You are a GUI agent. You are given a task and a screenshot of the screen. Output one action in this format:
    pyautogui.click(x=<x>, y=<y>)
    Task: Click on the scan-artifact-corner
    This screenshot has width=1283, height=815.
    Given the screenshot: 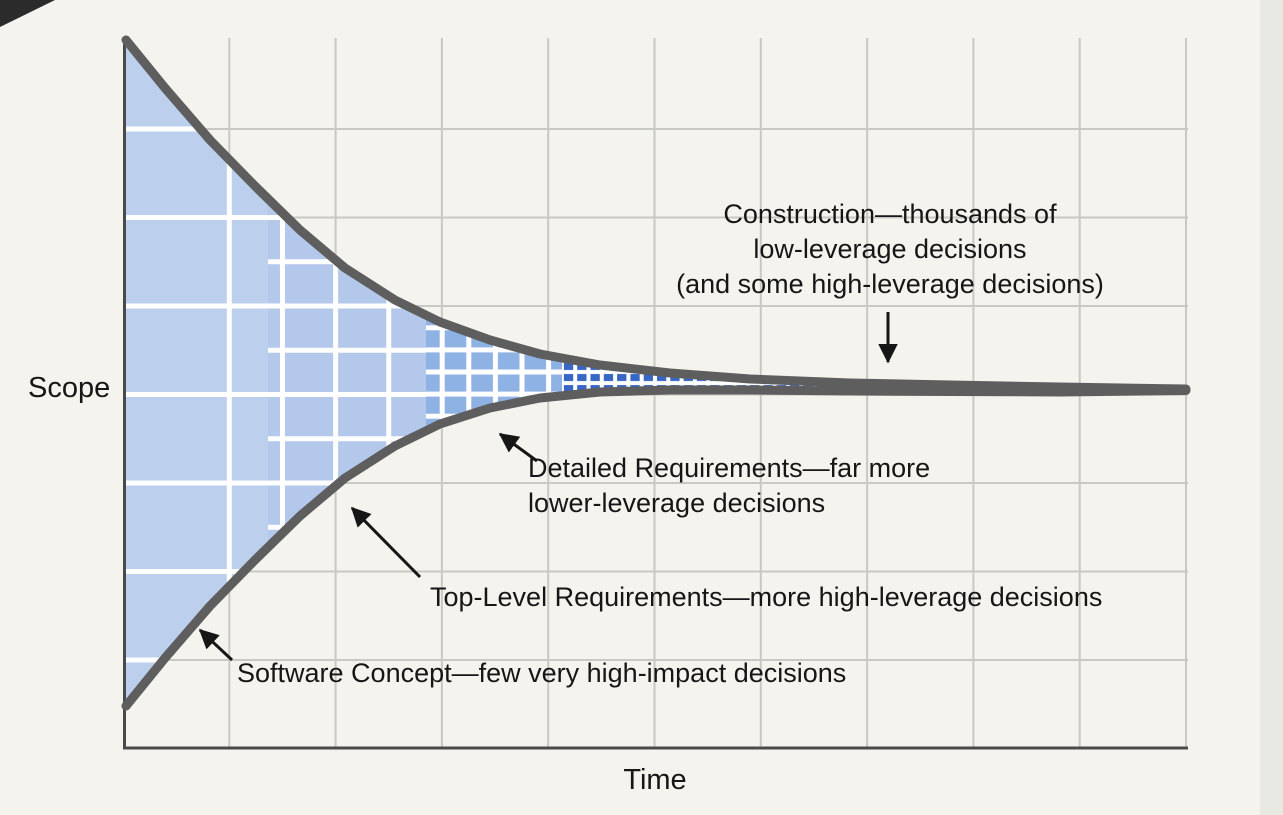 What is the action you would take?
    pyautogui.click(x=27, y=13)
    